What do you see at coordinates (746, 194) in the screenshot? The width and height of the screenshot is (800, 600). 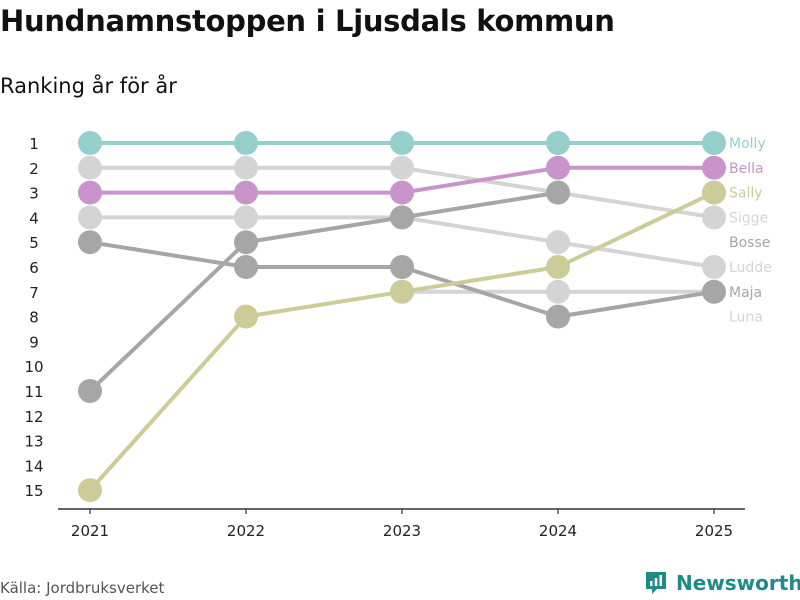 I see `end-label-sally: Sally` at bounding box center [746, 194].